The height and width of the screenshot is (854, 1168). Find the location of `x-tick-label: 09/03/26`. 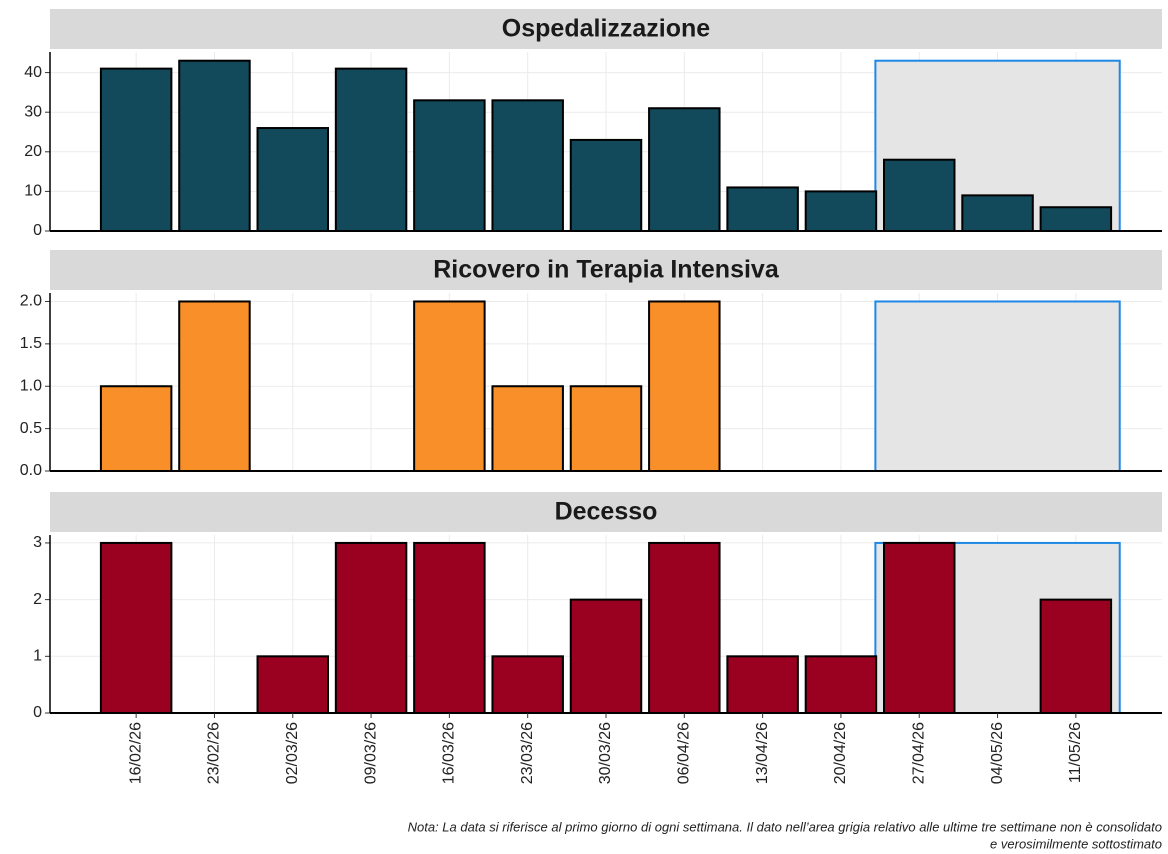

x-tick-label: 09/03/26 is located at coordinates (370, 753).